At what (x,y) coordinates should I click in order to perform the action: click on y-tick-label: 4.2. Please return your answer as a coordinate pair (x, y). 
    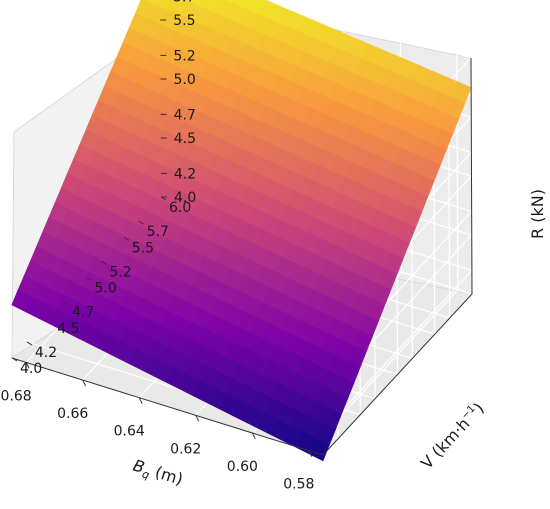
    Looking at the image, I should click on (46, 353).